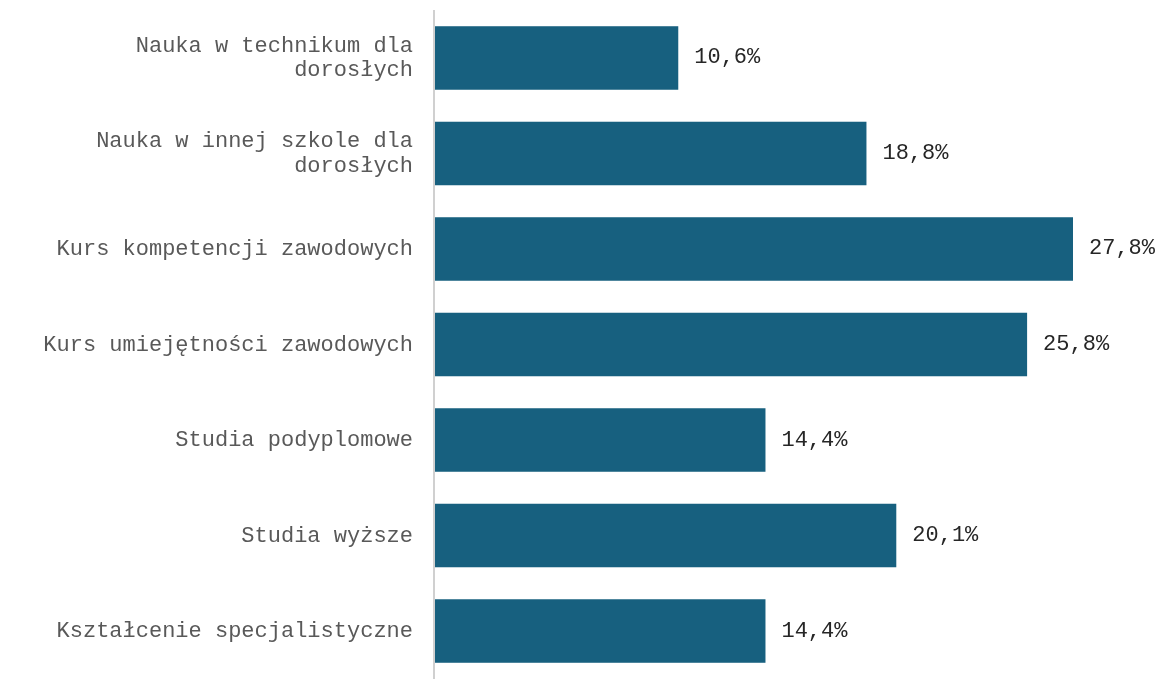 Image resolution: width=1164 pixels, height=679 pixels. What do you see at coordinates (1076, 344) in the screenshot?
I see `data-label: 25,8%` at bounding box center [1076, 344].